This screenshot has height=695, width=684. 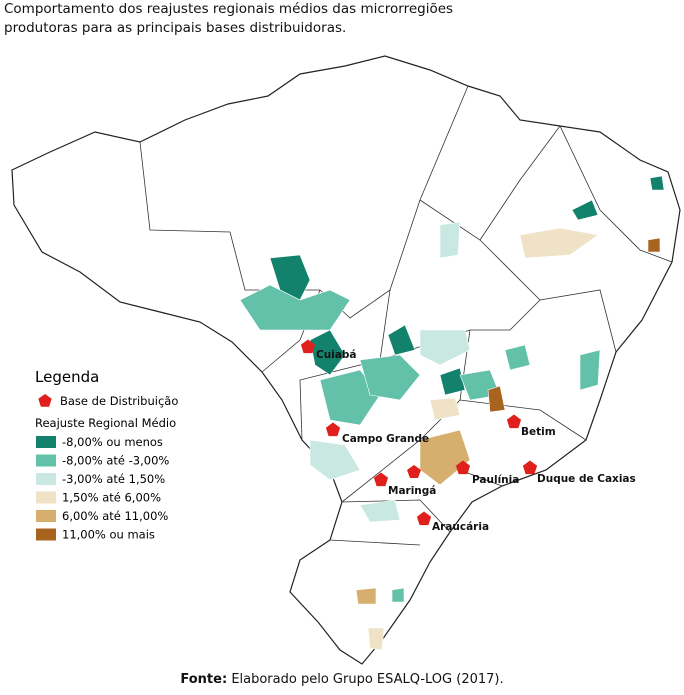 I want to click on legend-label: 1,50% até 6,00%, so click(x=111, y=498).